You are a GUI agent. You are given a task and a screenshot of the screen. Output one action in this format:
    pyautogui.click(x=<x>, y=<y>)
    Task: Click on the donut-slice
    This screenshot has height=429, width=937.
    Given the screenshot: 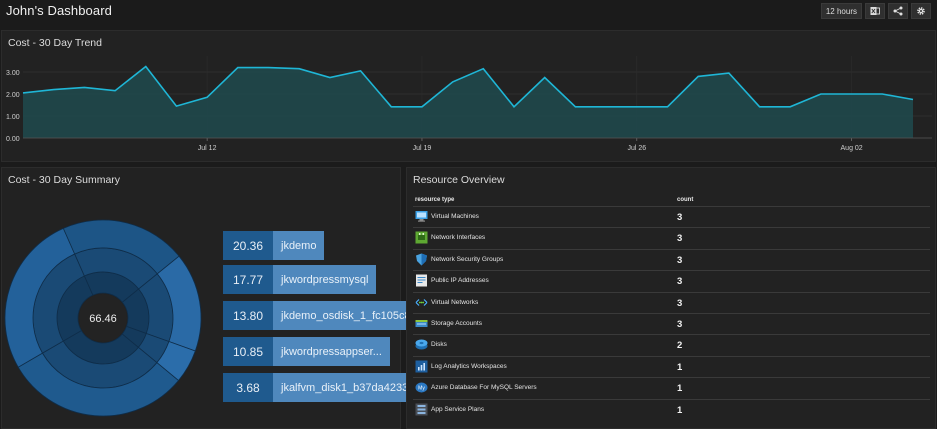 What is the action you would take?
    pyautogui.click(x=176, y=361)
    